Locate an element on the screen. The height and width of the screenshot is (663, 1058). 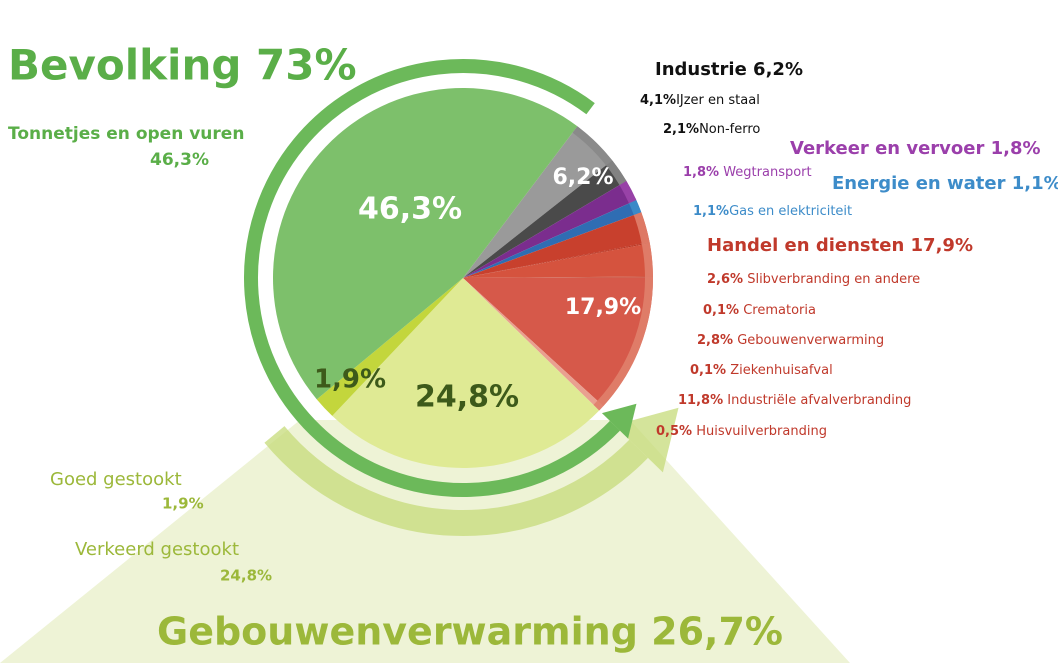
group-label: Energie en water 1,1% is located at coordinates (945, 183).